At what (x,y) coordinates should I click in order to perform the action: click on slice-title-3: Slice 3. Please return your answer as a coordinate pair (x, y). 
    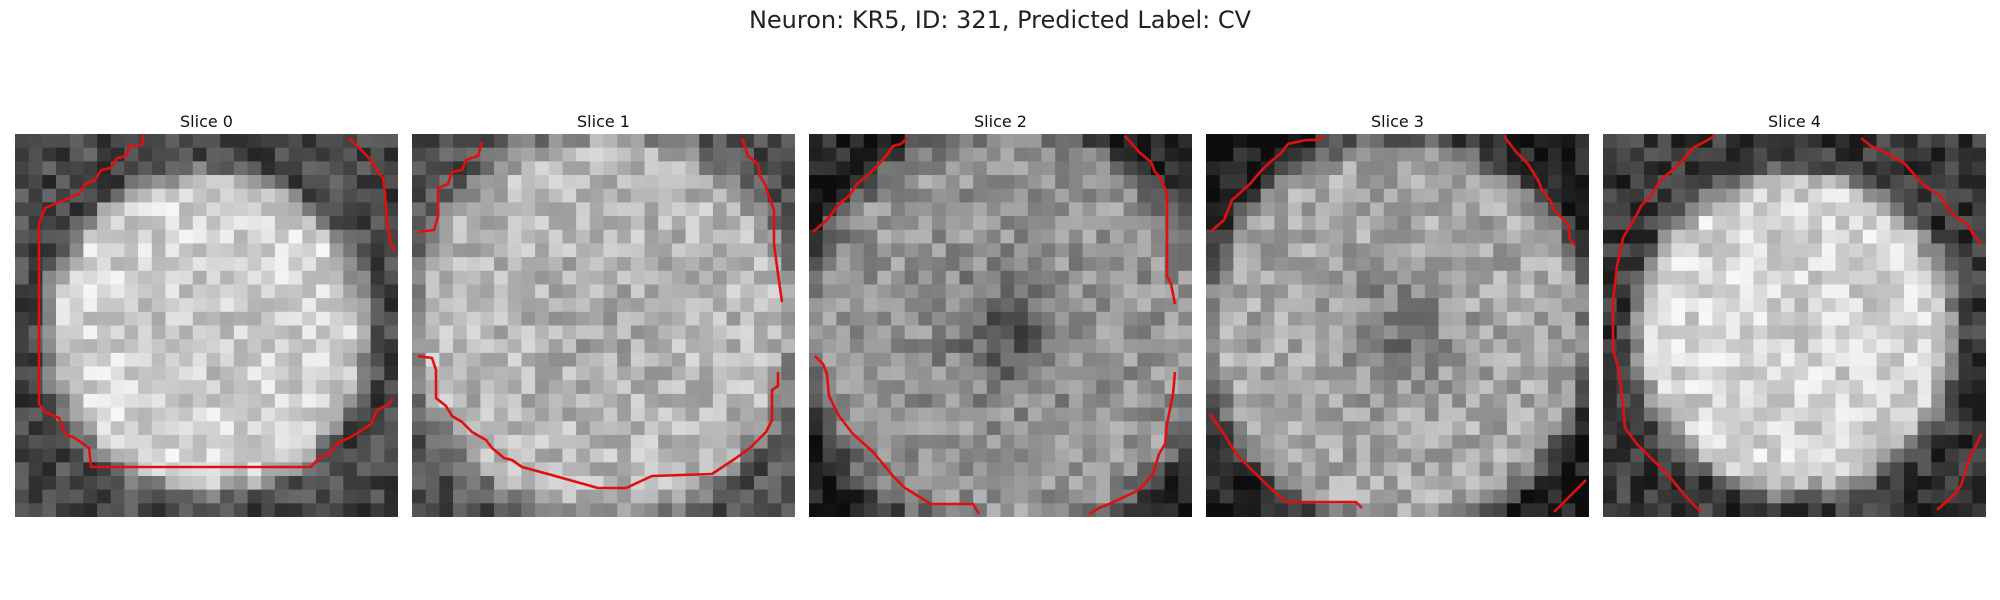
    Looking at the image, I should click on (1397, 121).